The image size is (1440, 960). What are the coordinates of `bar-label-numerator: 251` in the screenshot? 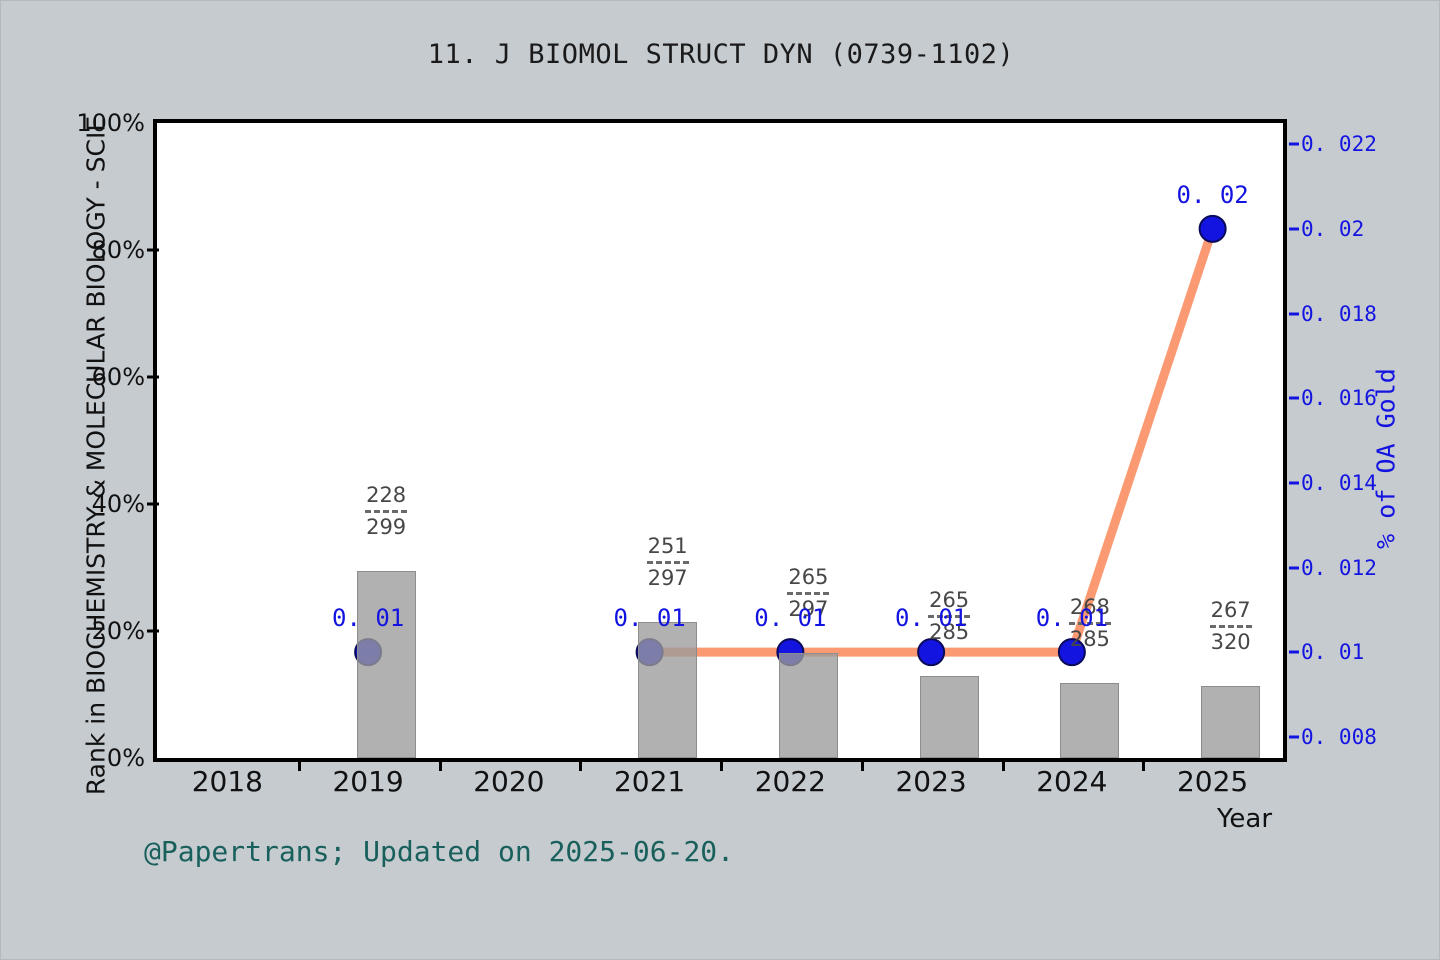 It's located at (667, 546).